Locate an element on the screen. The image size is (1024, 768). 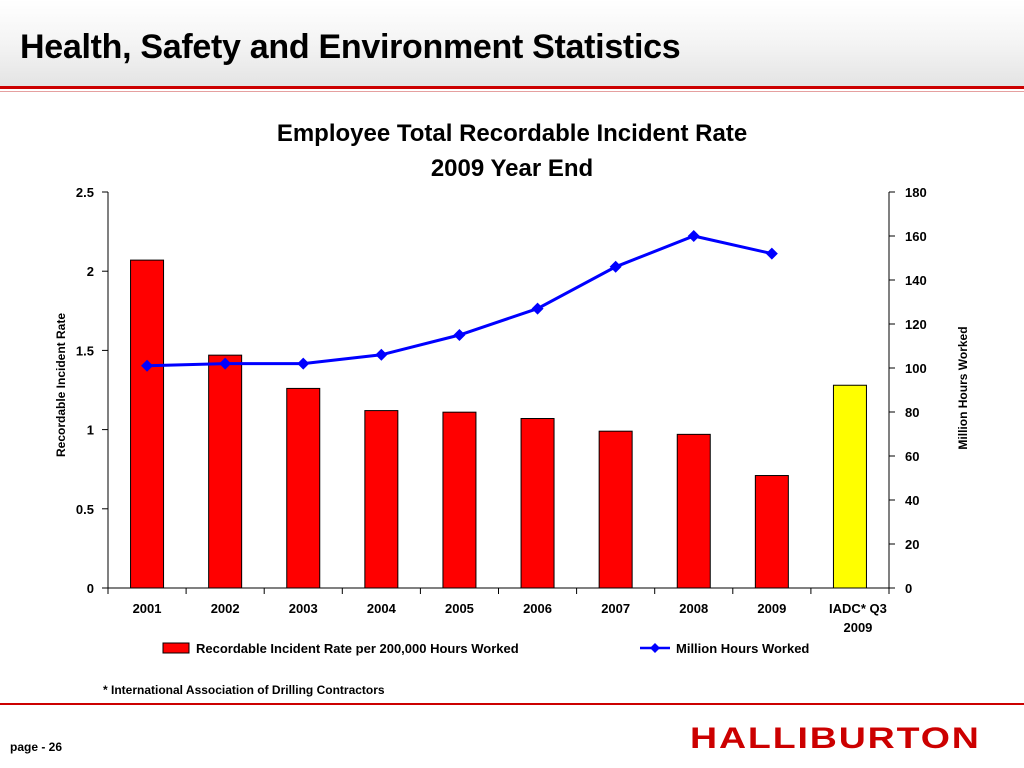
right-tick-label: 60 is located at coordinates (912, 456).